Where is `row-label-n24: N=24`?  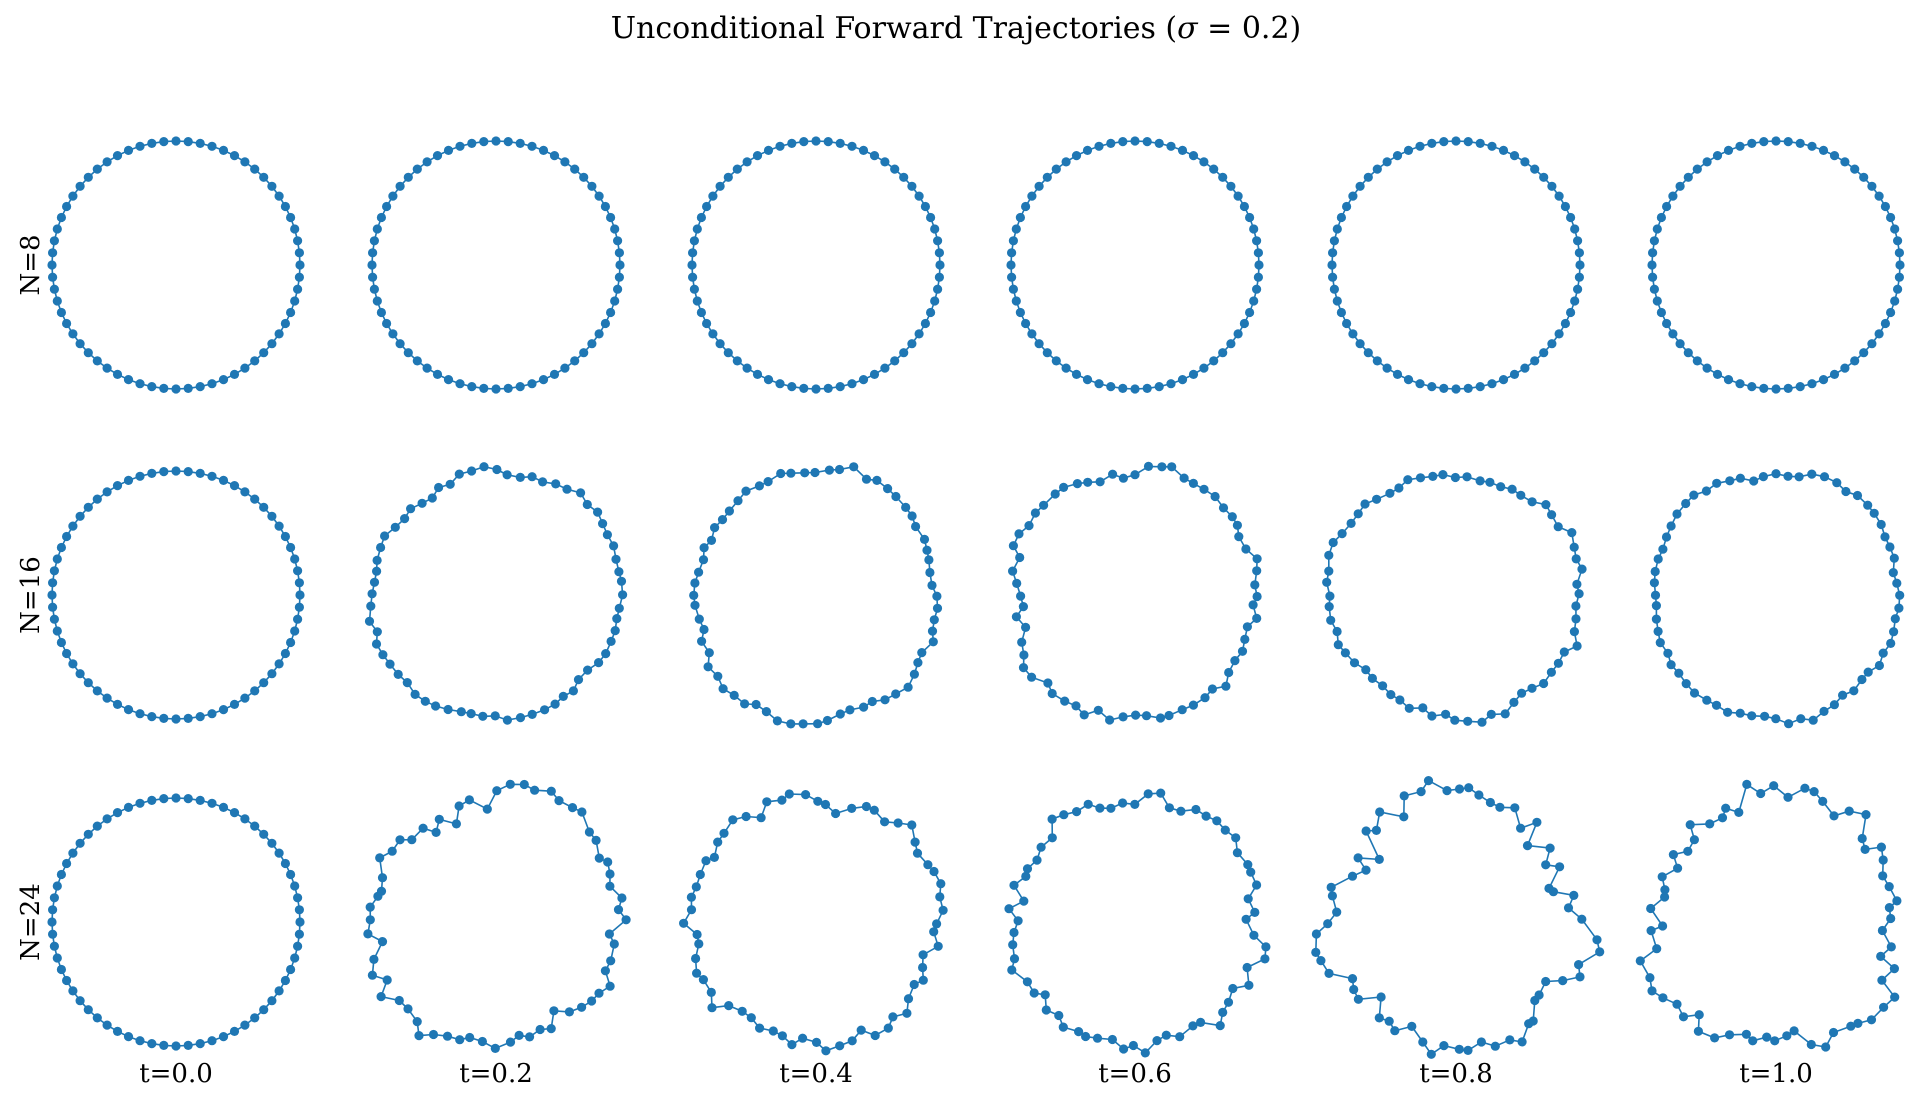 row-label-n24: N=24 is located at coordinates (31, 922).